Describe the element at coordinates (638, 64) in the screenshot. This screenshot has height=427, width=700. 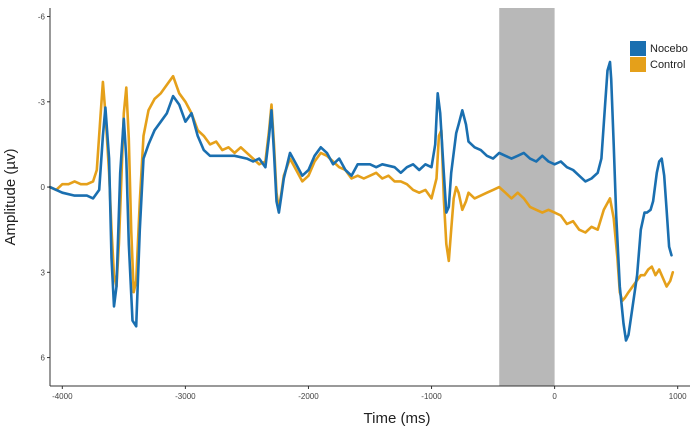
I see `legend-swatch-control` at that location.